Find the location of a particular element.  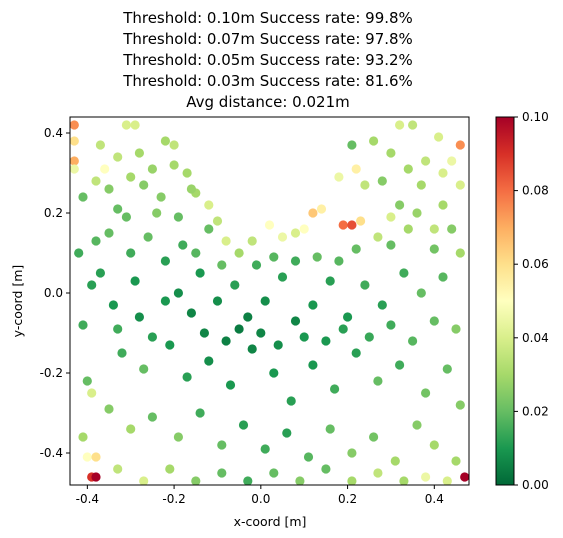

title-line-1: Threshold: 0.10m Success rate: 99.8% is located at coordinates (267, 18).